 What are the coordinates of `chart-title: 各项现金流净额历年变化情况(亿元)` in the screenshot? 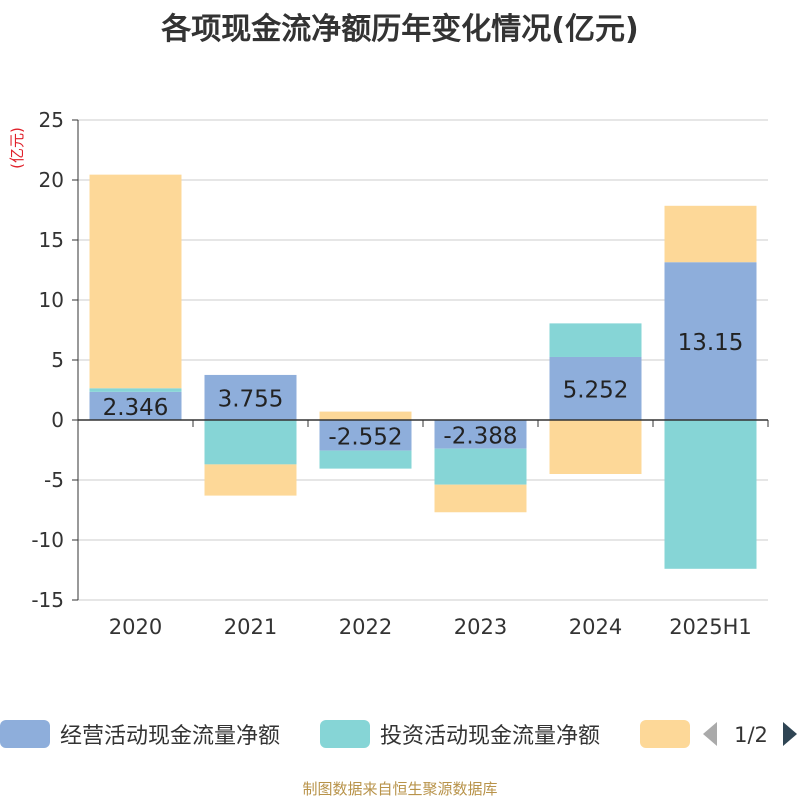 It's located at (400, 29).